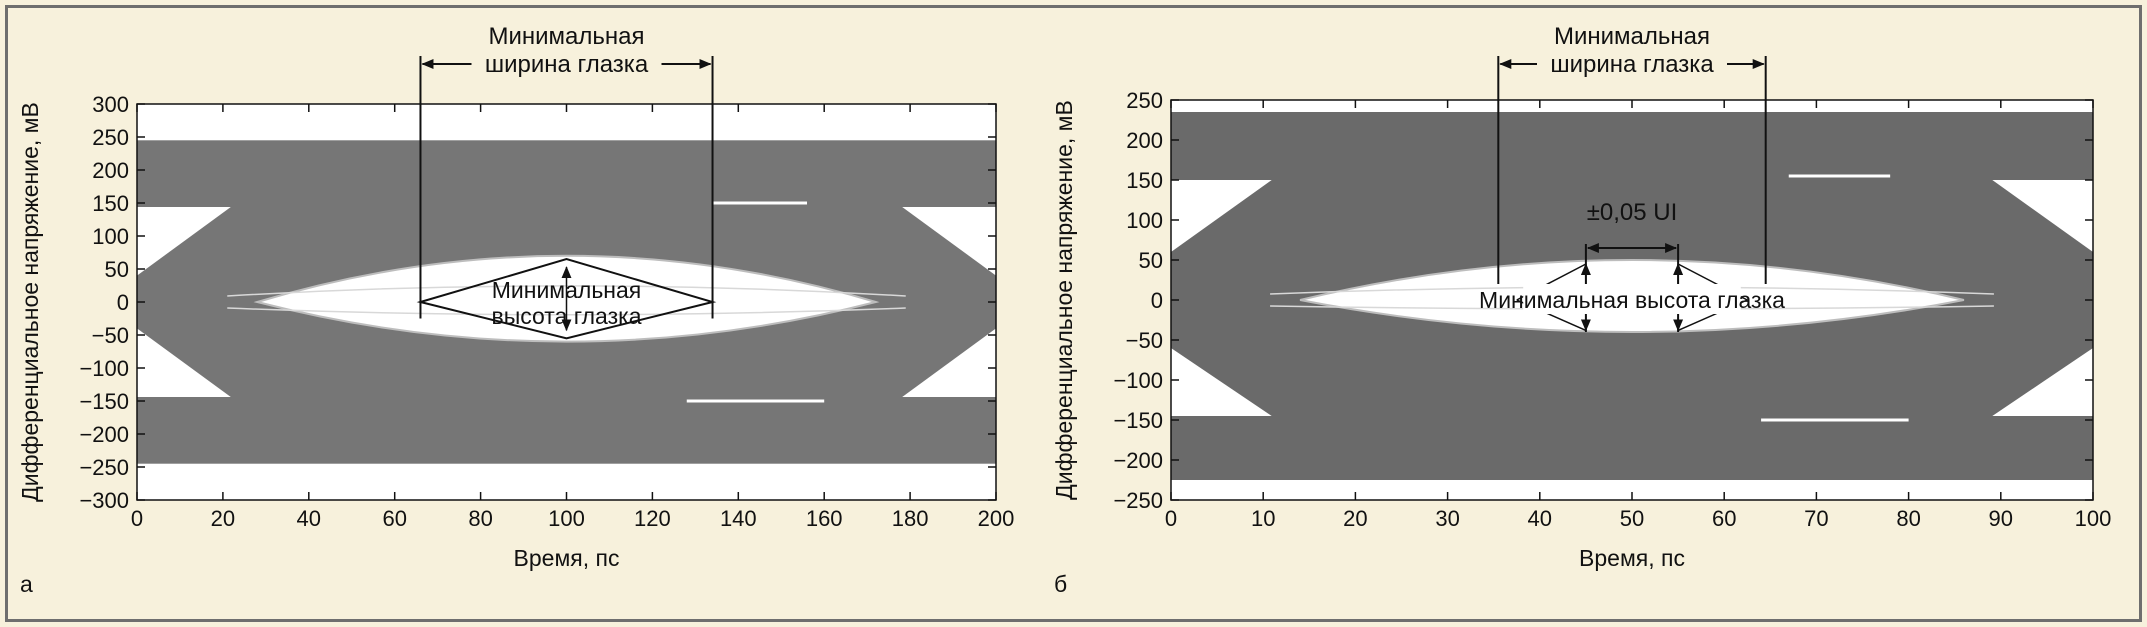 Image resolution: width=2147 pixels, height=627 pixels. Describe the element at coordinates (2001, 518) in the screenshot. I see `x-tick-label: 90` at that location.